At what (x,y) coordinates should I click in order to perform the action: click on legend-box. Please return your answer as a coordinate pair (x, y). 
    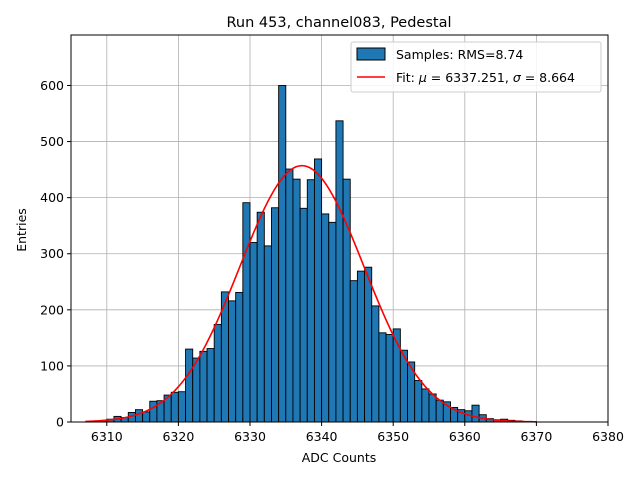
    Looking at the image, I should click on (476, 67).